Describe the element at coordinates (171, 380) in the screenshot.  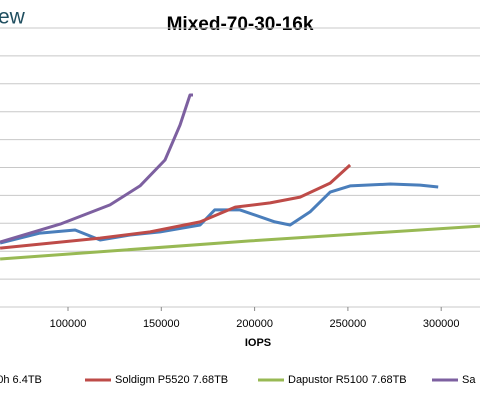
I see `legend-label: Soldigm P5520 7.68TB` at that location.